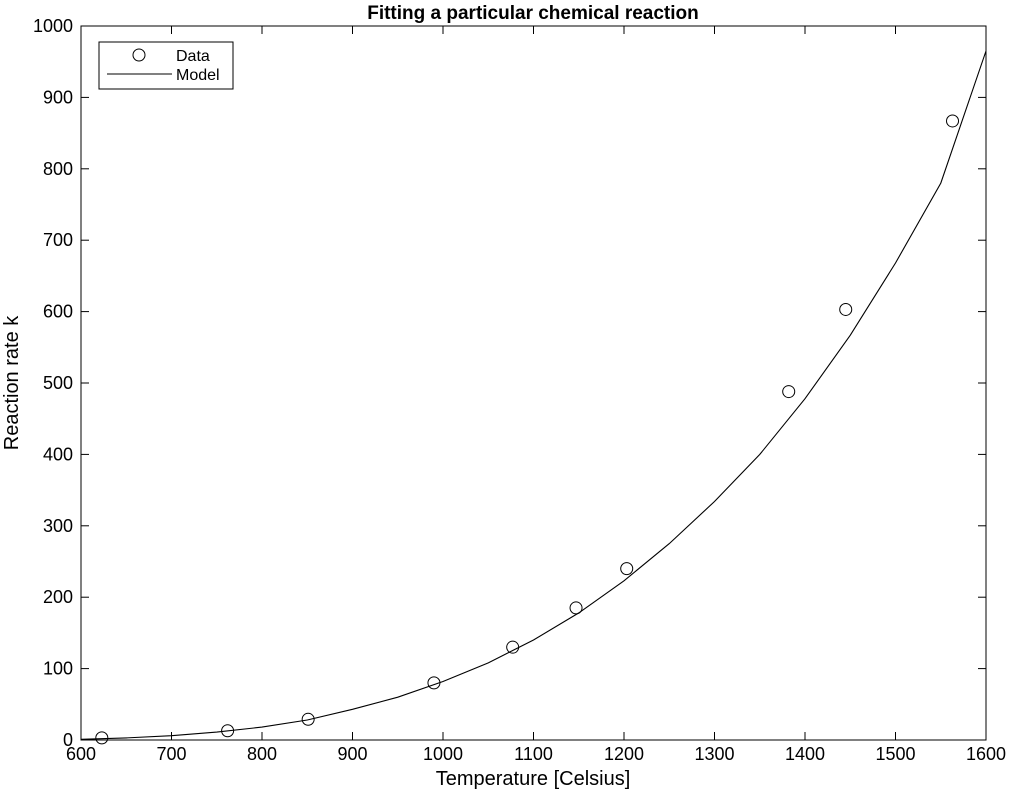 This screenshot has height=799, width=1010. I want to click on legend: Data Model, so click(166, 65).